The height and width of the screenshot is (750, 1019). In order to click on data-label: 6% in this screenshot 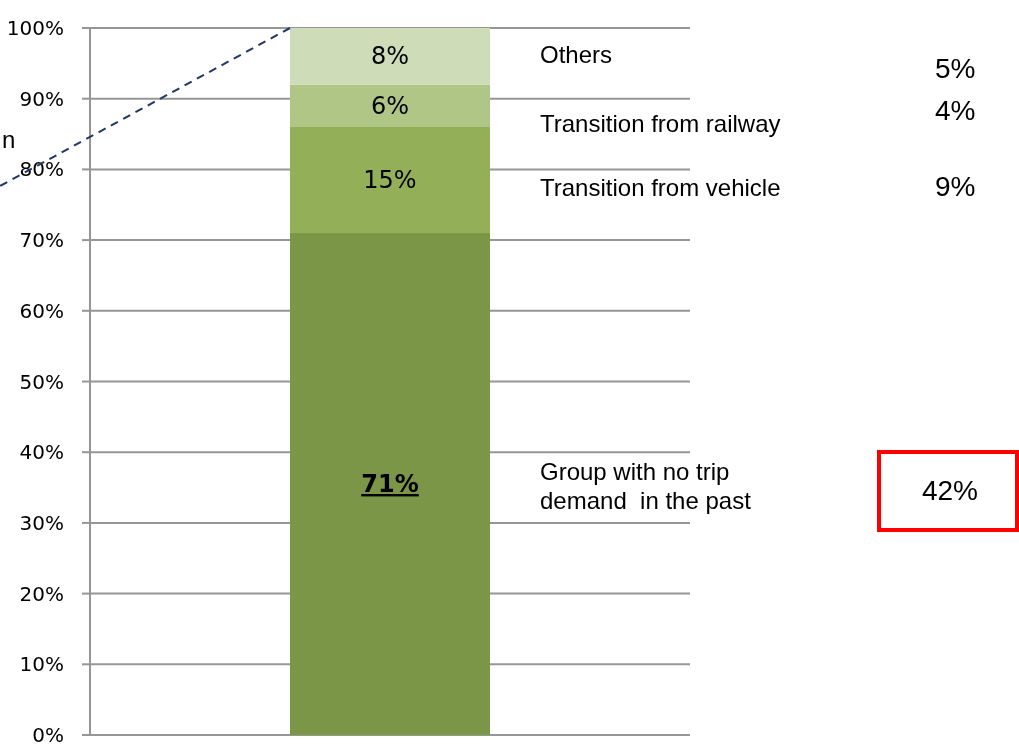, I will do `click(390, 105)`.